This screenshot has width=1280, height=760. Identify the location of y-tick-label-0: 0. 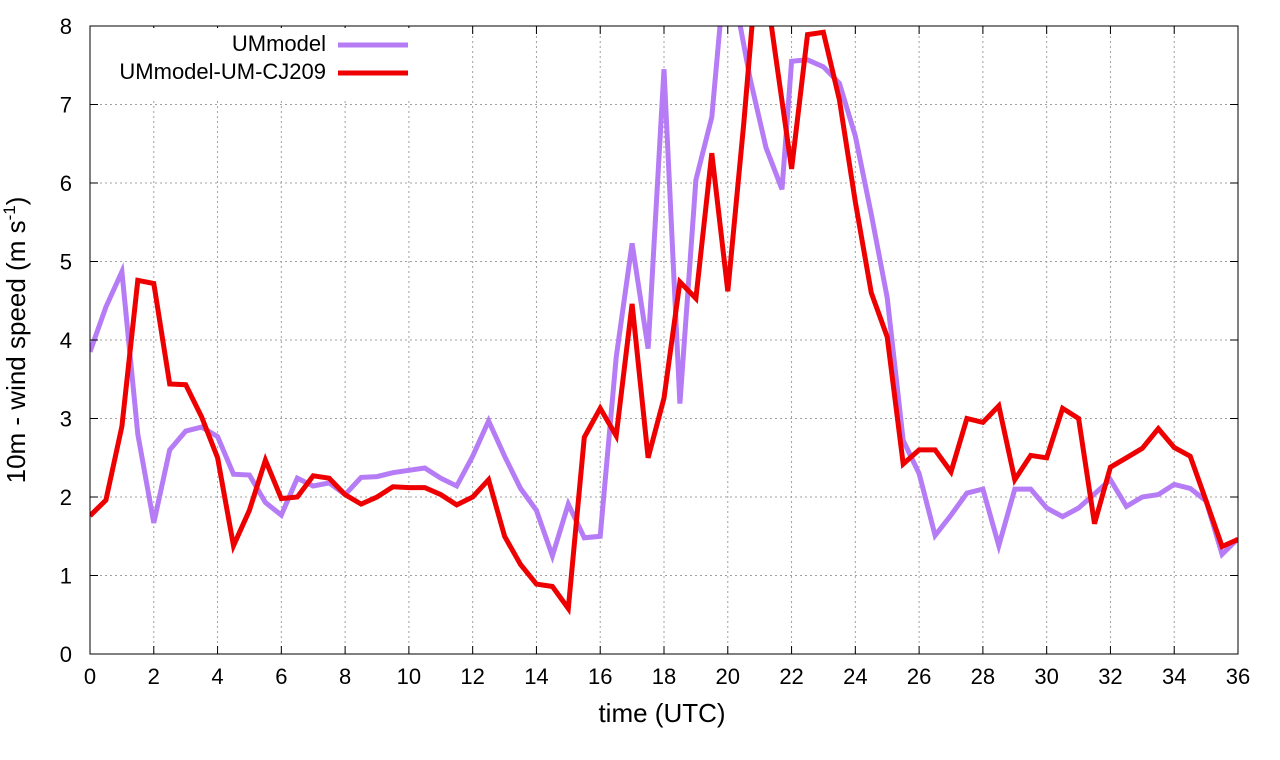
(66, 654).